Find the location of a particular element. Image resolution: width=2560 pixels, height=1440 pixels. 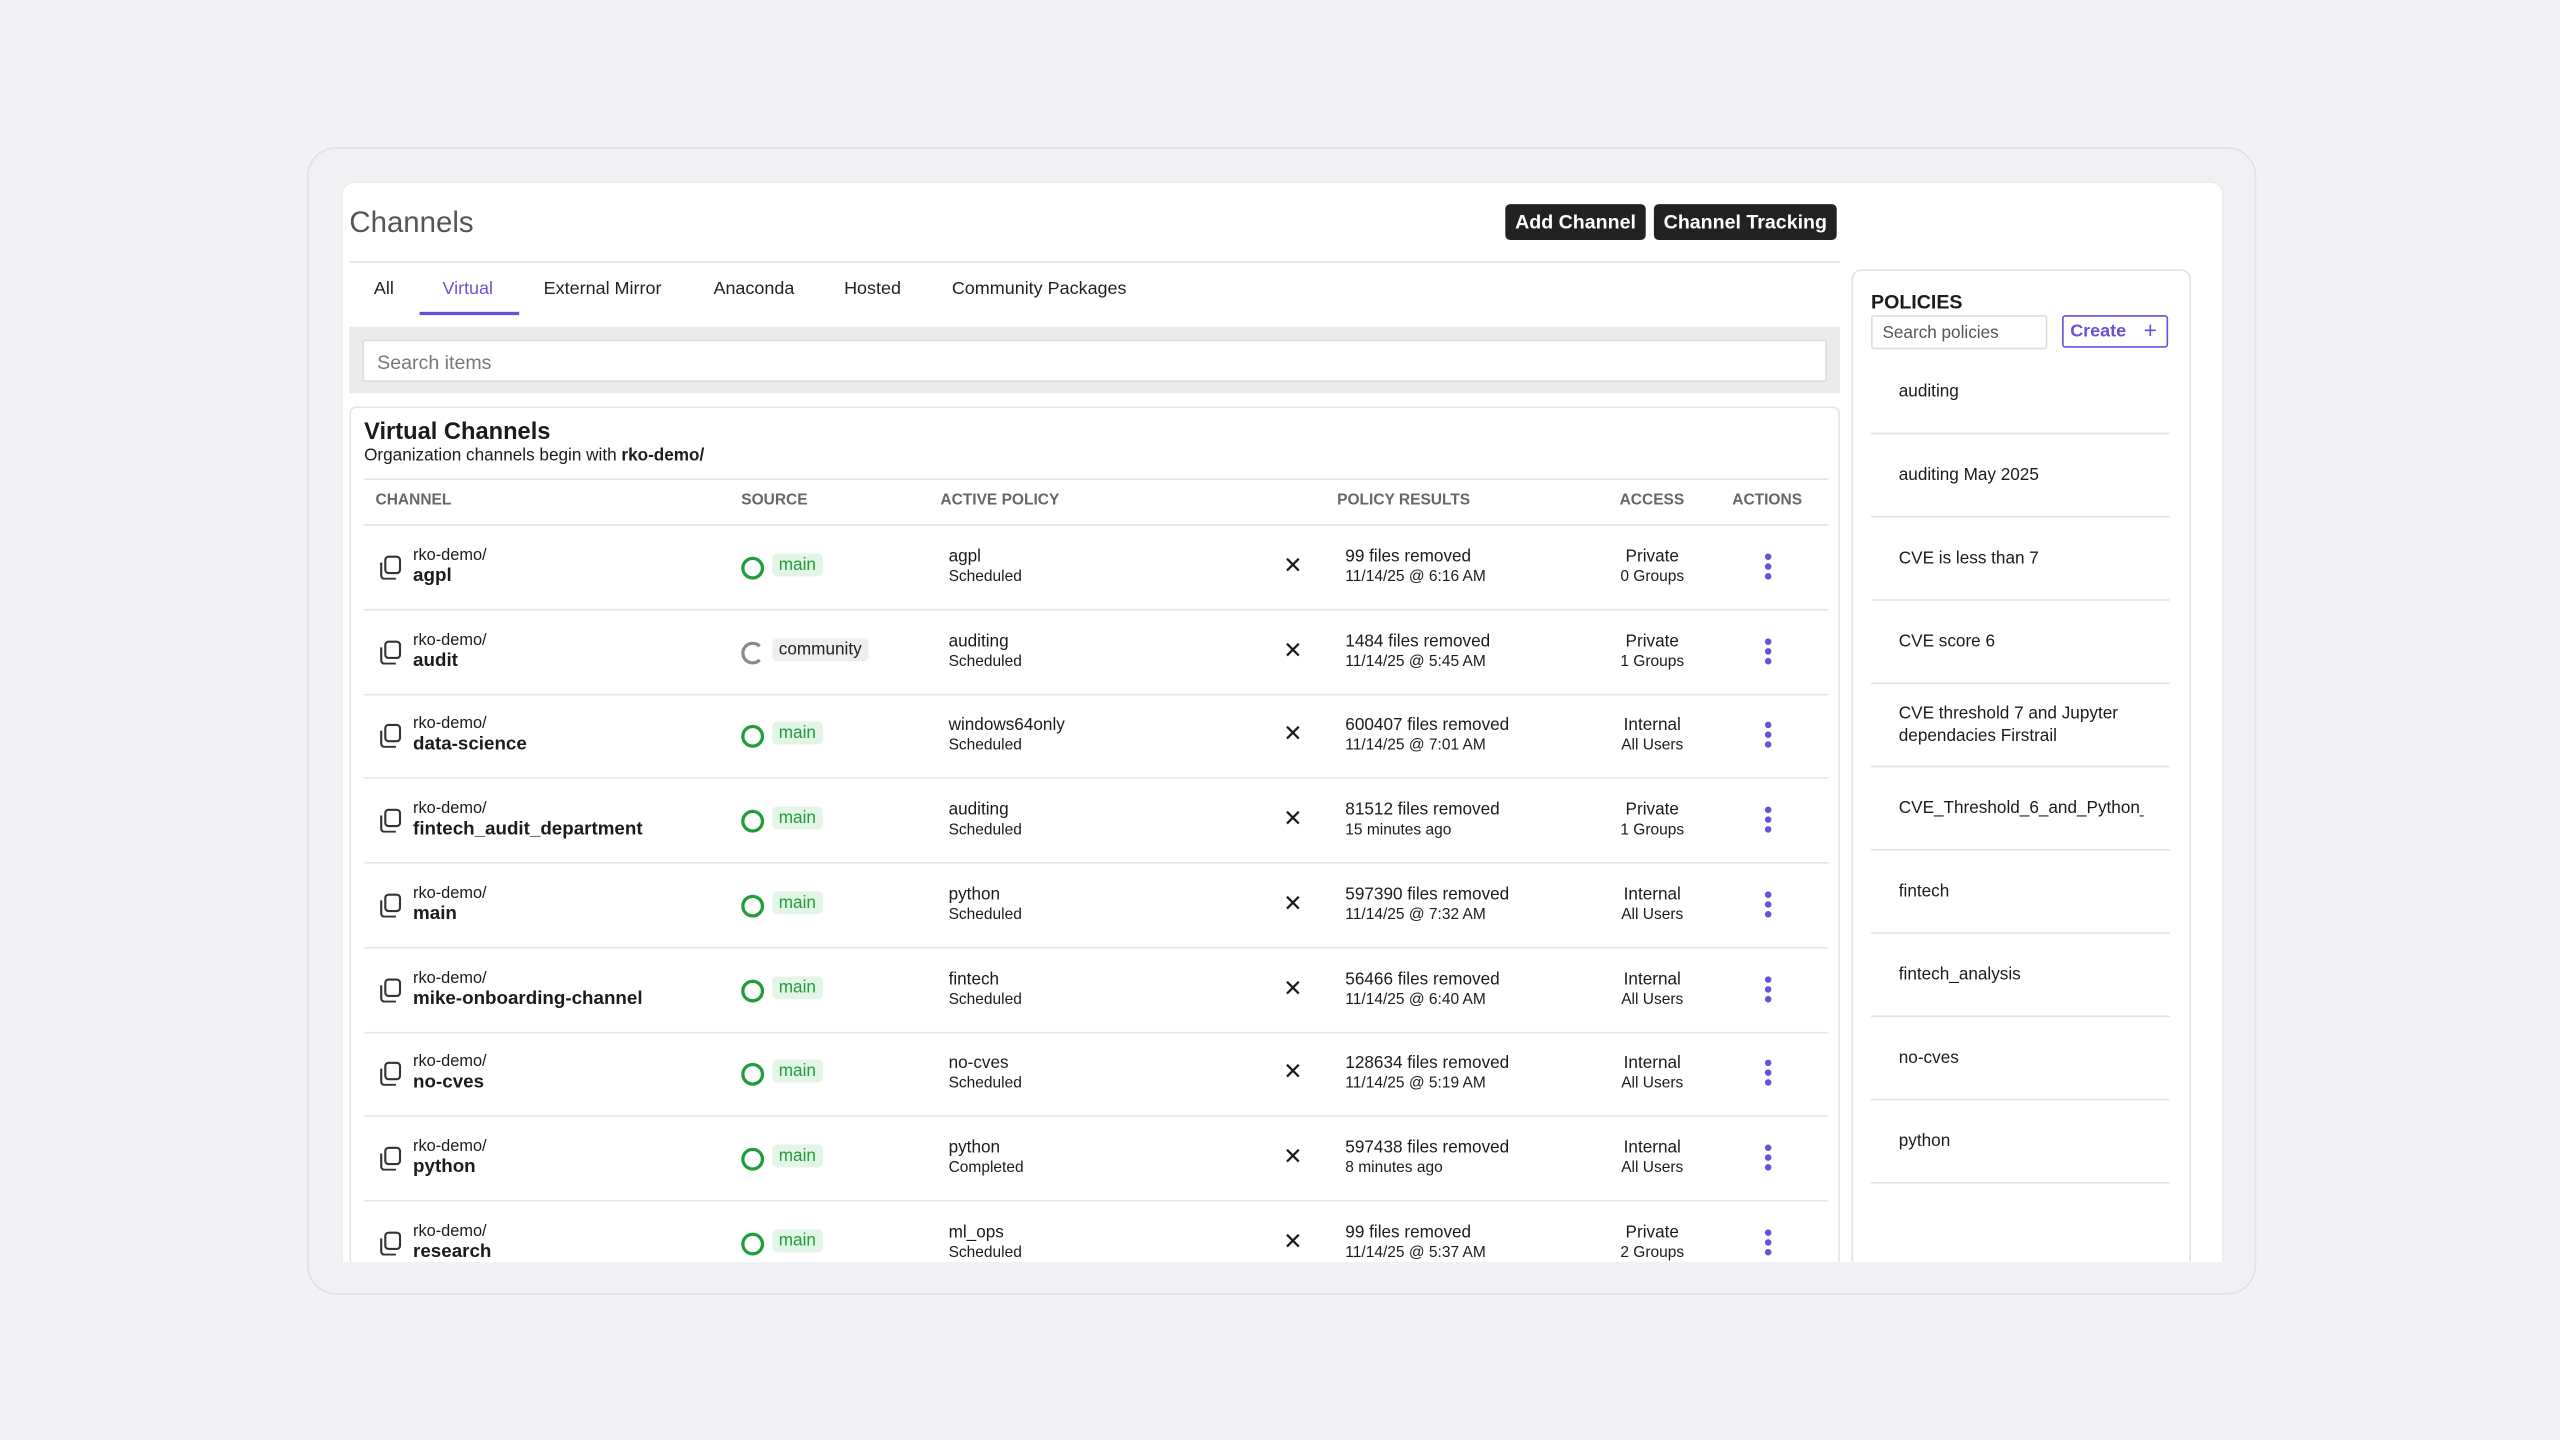

policies-title: POLICIES is located at coordinates (1917, 302).